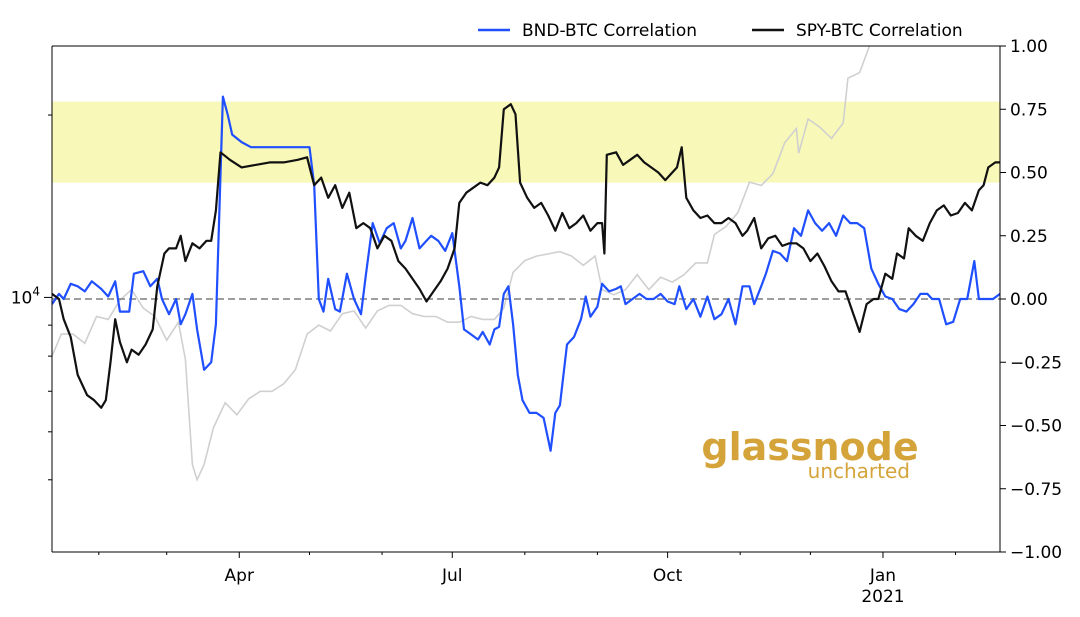 The width and height of the screenshot is (1080, 617). I want to click on y-right-tick-label: −0.50, so click(1036, 427).